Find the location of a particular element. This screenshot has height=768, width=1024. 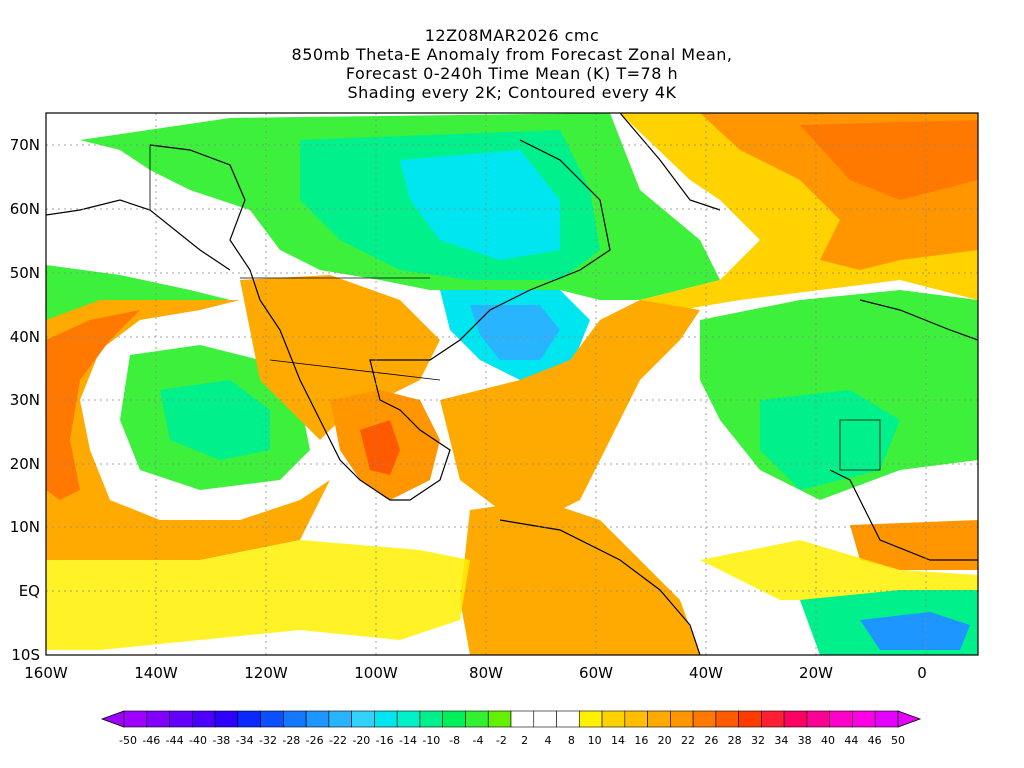

lat-label-30n: 30N is located at coordinates (25, 400).